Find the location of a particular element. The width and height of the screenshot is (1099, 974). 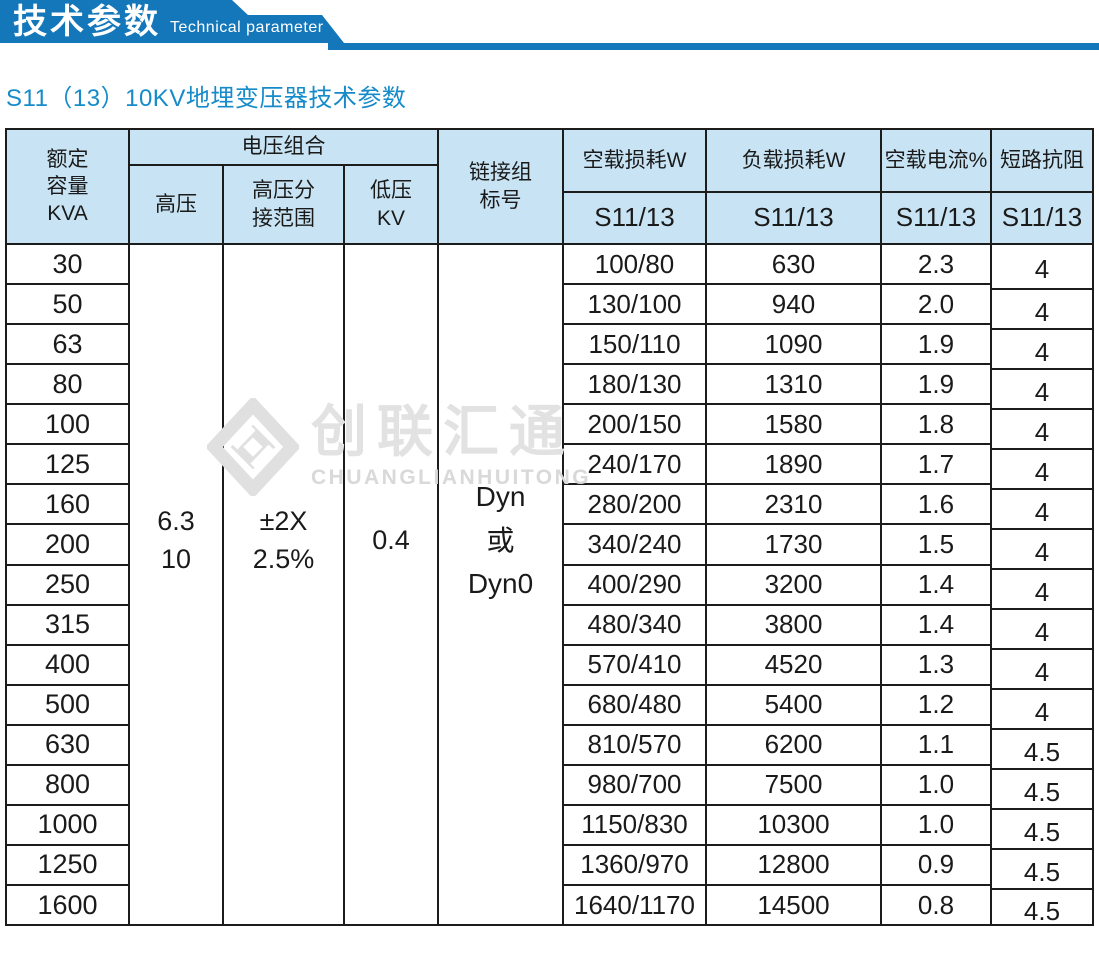

cell-no-load-current: 1.7 is located at coordinates (936, 465).